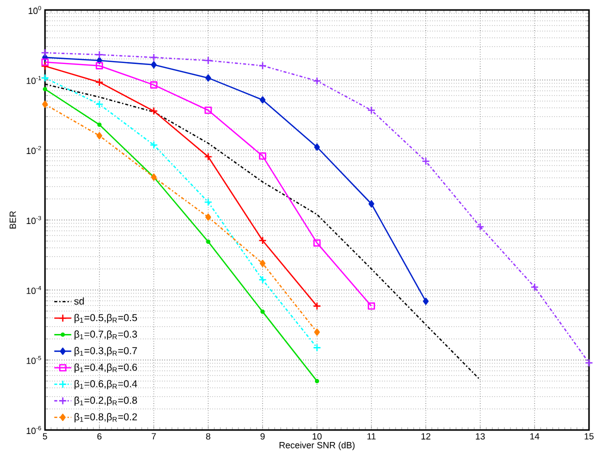 Image resolution: width=595 pixels, height=472 pixels. Describe the element at coordinates (34, 220) in the screenshot. I see `y-tick-label: 10$^{-3}$` at that location.